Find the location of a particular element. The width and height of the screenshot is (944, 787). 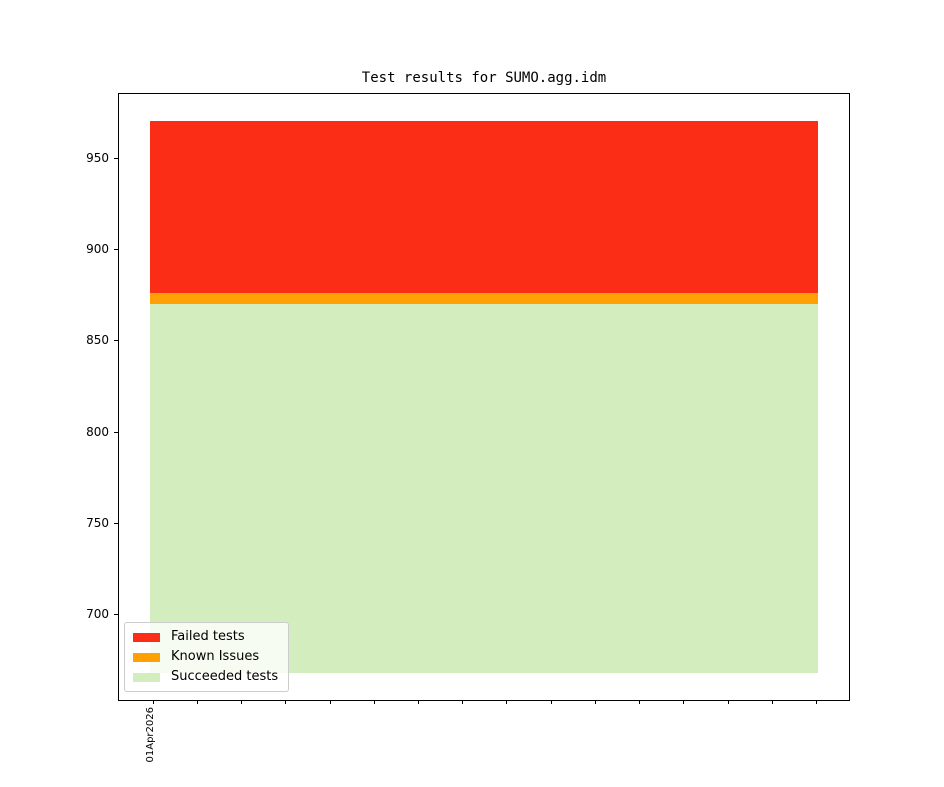

y-tick-label: 750 is located at coordinates (97, 522).